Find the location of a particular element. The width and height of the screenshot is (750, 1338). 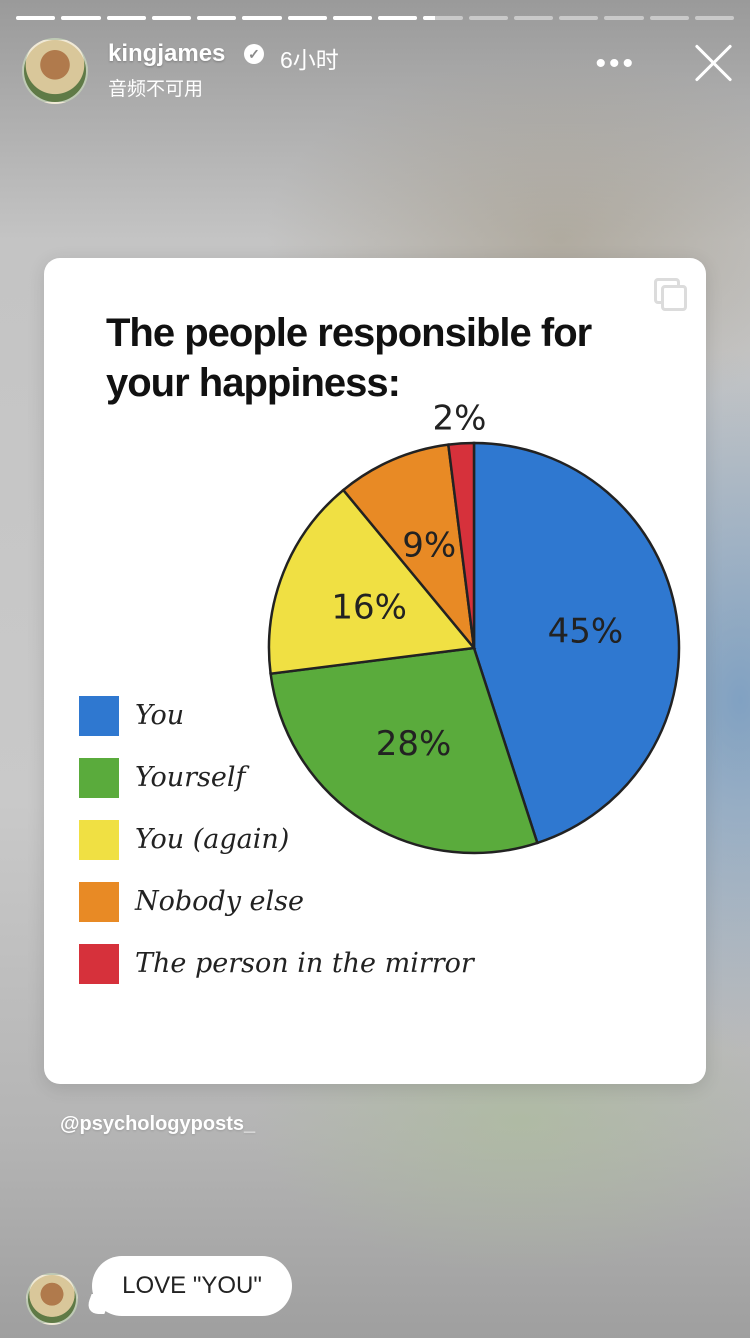

reply-bubble: LOVE "YOU" is located at coordinates (192, 1286).